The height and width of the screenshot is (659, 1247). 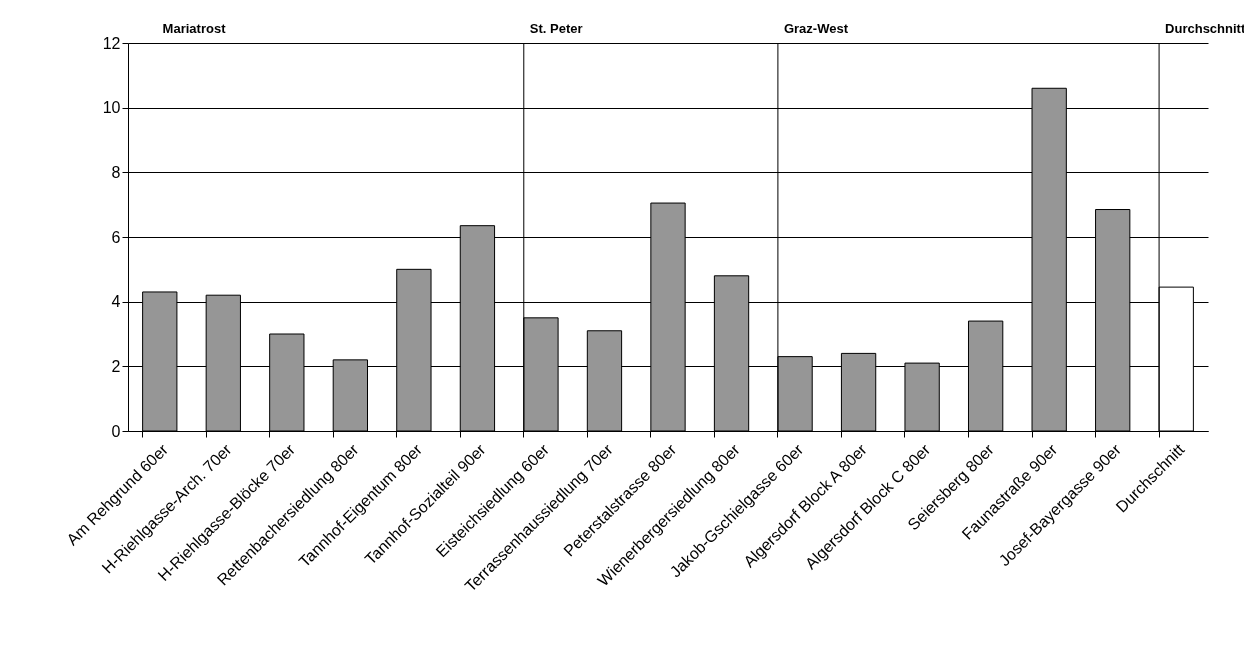 What do you see at coordinates (111, 43) in the screenshot?
I see `y-tick-label: 12` at bounding box center [111, 43].